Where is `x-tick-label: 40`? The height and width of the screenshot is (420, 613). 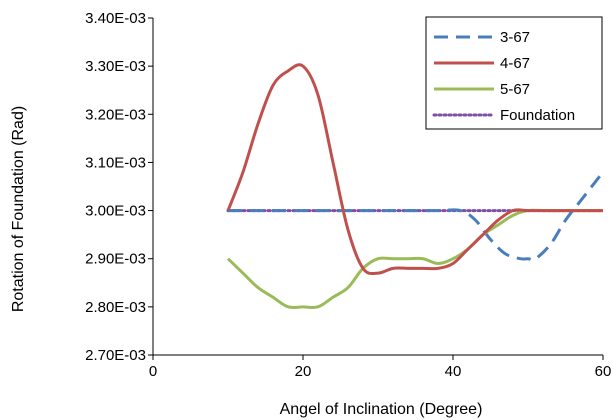
x-tick-label: 40 is located at coordinates (453, 371).